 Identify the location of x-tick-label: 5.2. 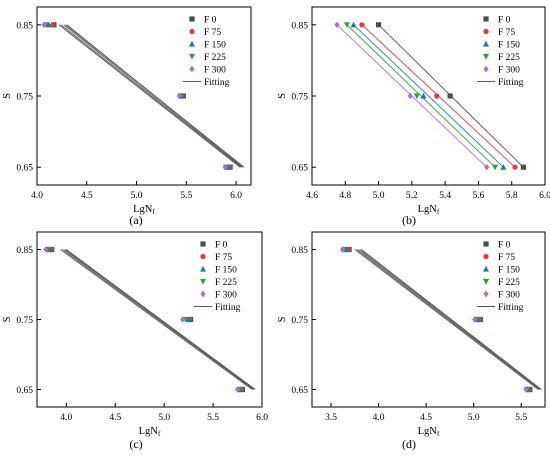
(412, 196).